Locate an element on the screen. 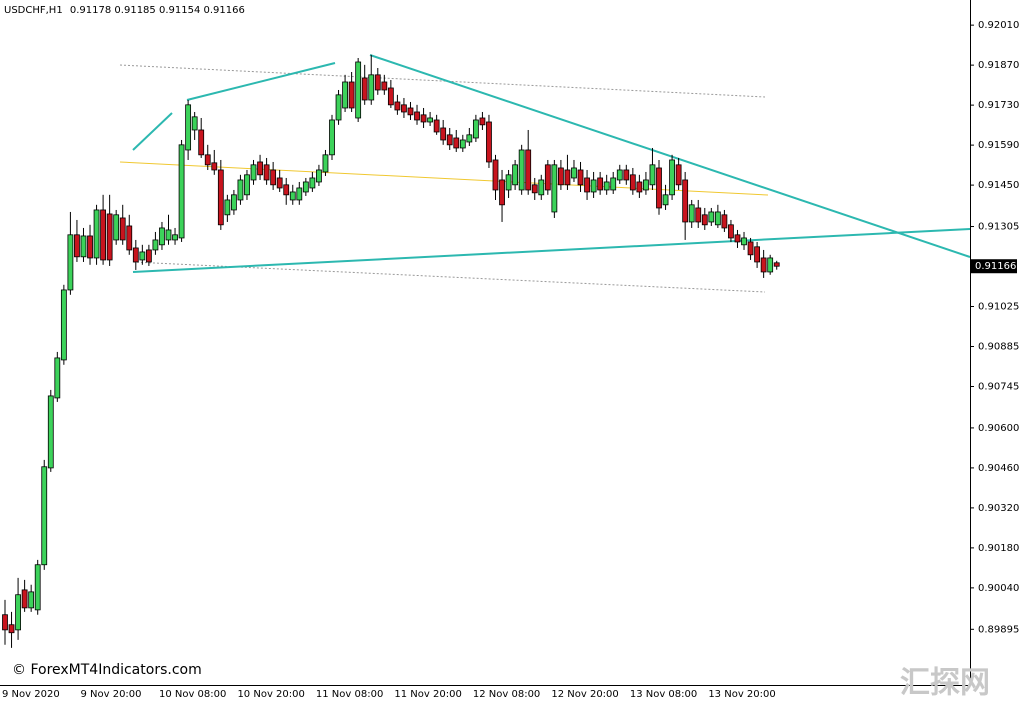 Image resolution: width=1024 pixels, height=709 pixels. x-tick-label: 11 Nov 20:00 is located at coordinates (427, 694).